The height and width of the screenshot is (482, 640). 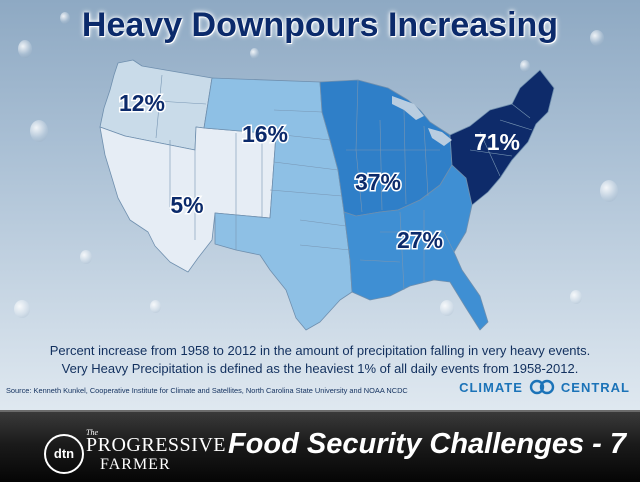 What do you see at coordinates (320, 25) in the screenshot?
I see `page-title: Heavy Downpours Increasing` at bounding box center [320, 25].